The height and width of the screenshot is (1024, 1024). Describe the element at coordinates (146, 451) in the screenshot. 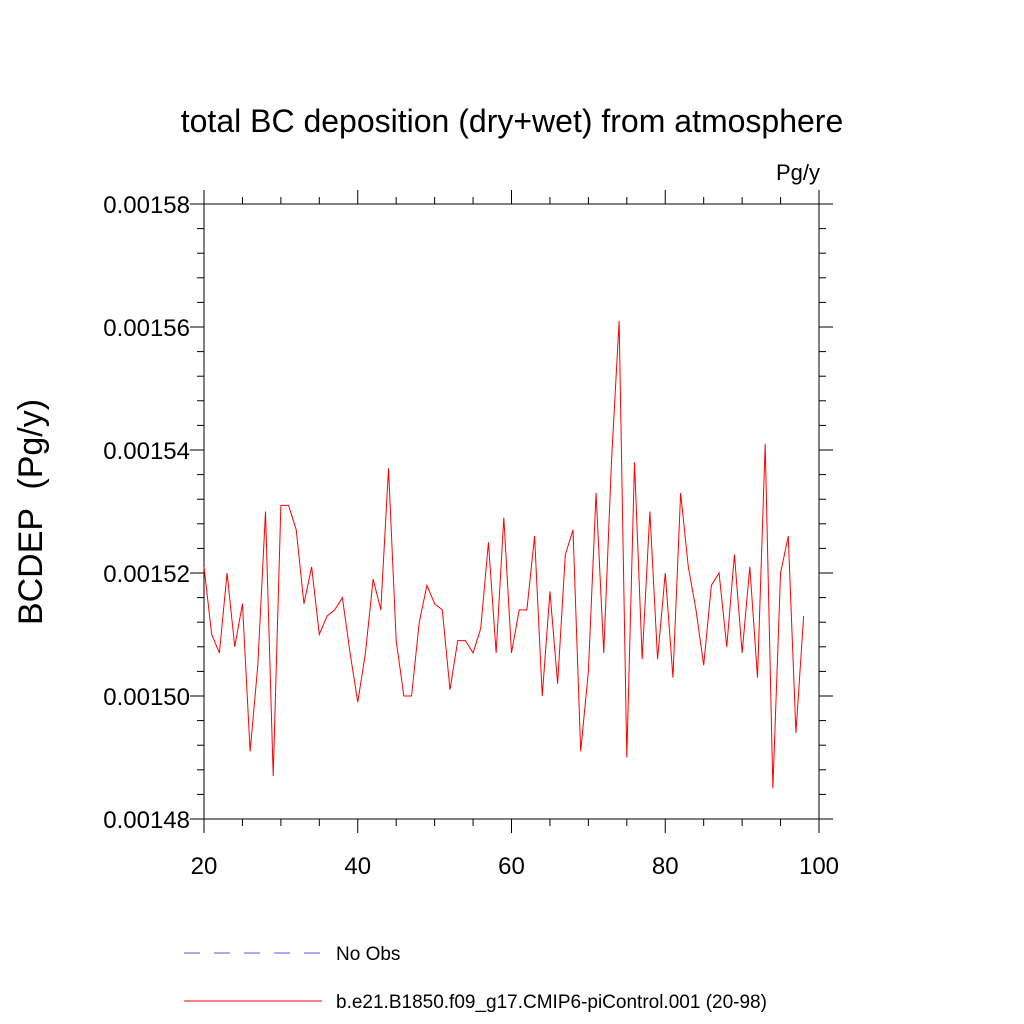

I see `y-tick-label: 0.00154` at that location.